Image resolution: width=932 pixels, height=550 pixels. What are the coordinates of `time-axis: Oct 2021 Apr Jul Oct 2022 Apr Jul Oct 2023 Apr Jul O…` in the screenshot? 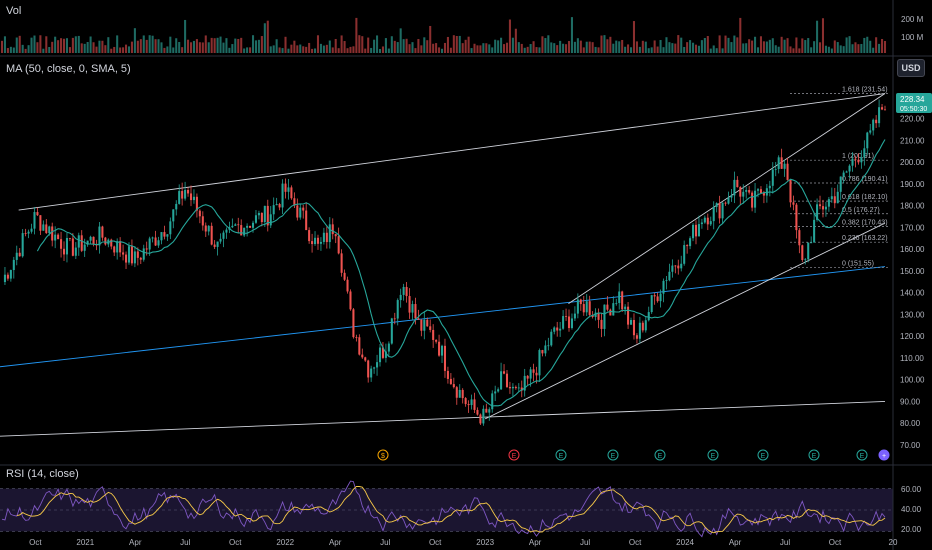 It's located at (463, 542).